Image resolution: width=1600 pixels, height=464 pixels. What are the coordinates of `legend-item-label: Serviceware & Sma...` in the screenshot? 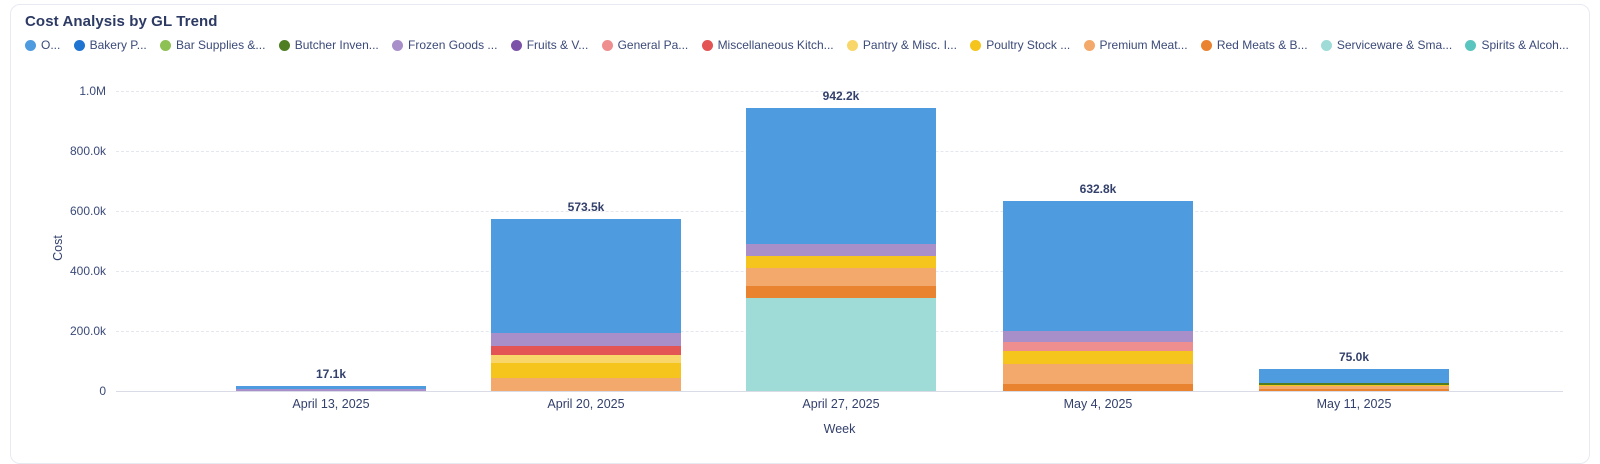 It's located at (1394, 45).